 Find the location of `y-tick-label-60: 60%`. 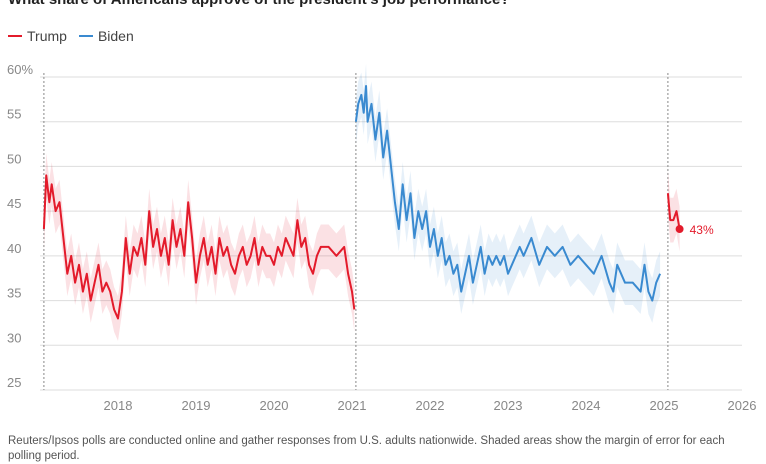

y-tick-label-60: 60% is located at coordinates (20, 69).